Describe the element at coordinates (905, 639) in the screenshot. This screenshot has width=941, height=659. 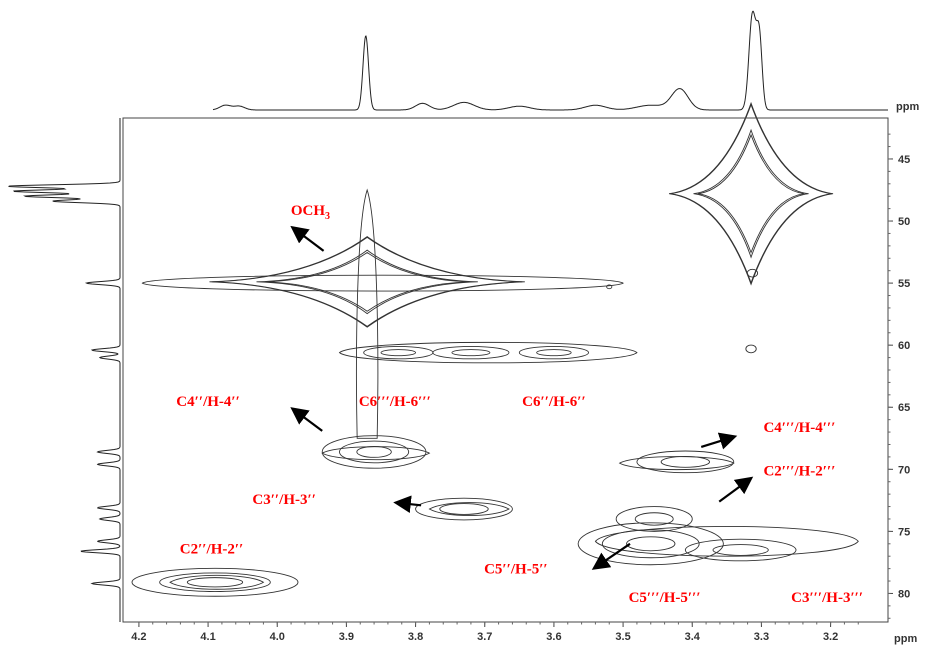
I see `x-unit-label: ppm` at that location.